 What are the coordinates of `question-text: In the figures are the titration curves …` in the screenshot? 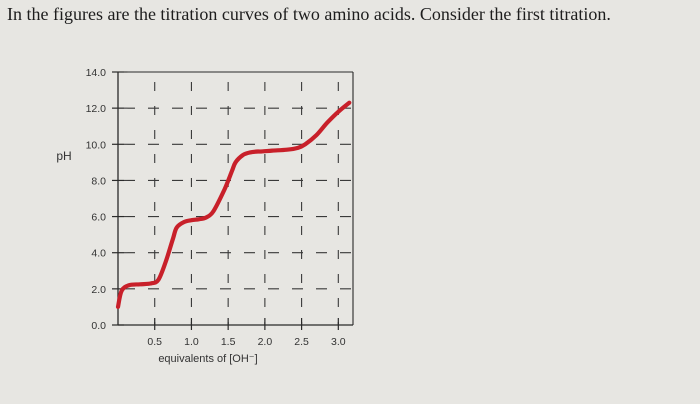 It's located at (309, 14).